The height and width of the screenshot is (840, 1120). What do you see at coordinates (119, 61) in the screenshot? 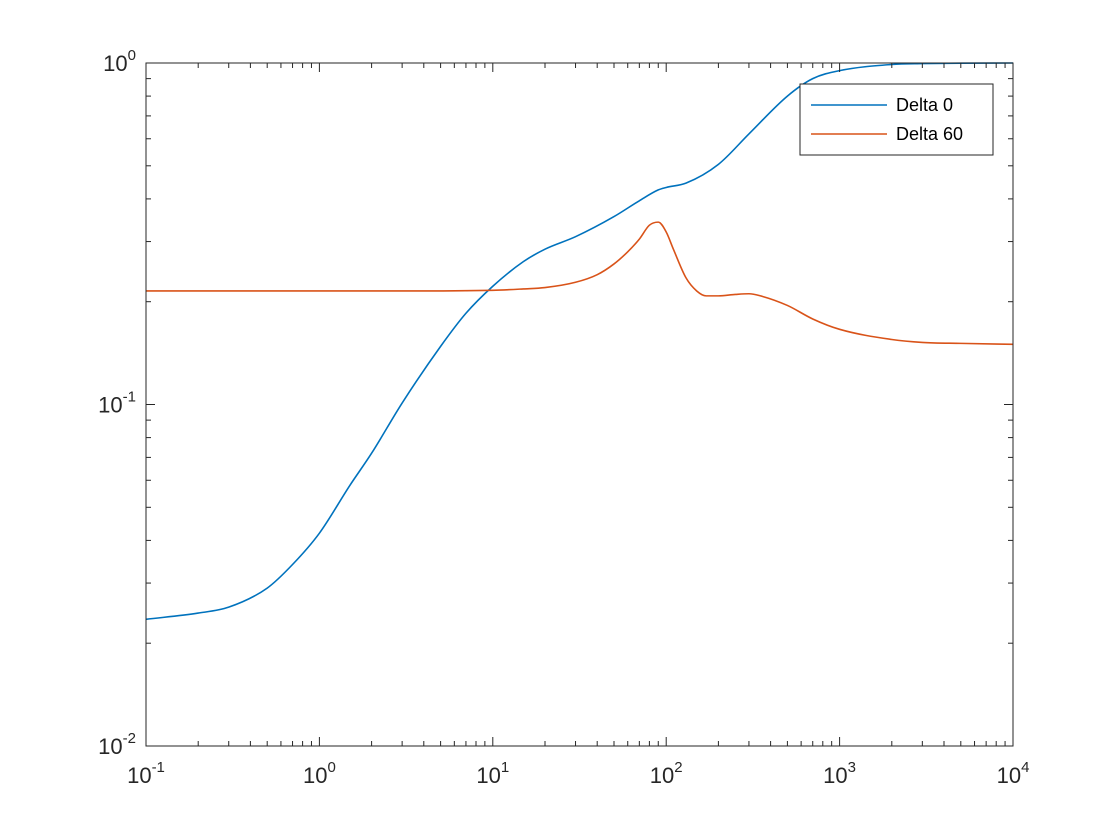
I see `y-tick-label: 10⁰` at bounding box center [119, 61].